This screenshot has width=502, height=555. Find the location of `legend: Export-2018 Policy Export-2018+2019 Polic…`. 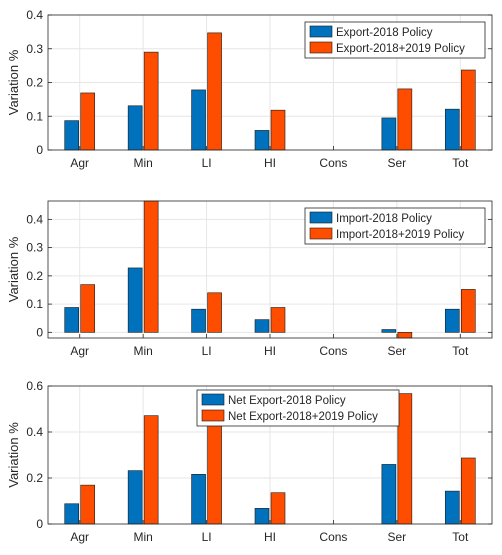

legend: Export-2018 Policy Export-2018+2019 Polic… is located at coordinates (395, 40).